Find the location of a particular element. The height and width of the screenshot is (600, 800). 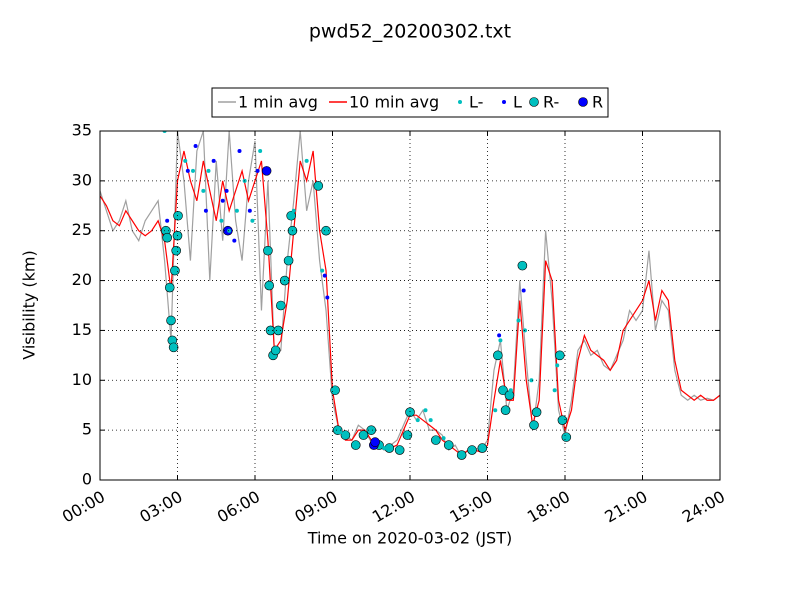

y-tick-label: 10 is located at coordinates (82, 379).